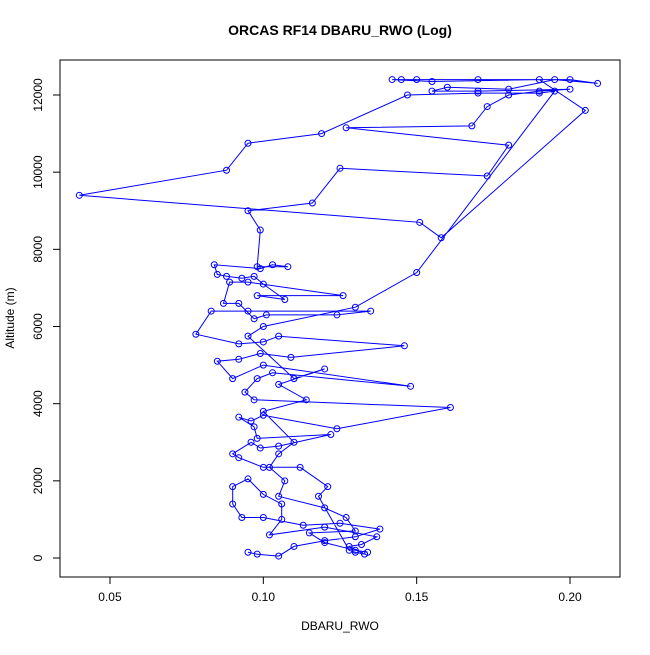 The image size is (650, 655). Describe the element at coordinates (38, 403) in the screenshot. I see `y-tick-label: 4000` at that location.